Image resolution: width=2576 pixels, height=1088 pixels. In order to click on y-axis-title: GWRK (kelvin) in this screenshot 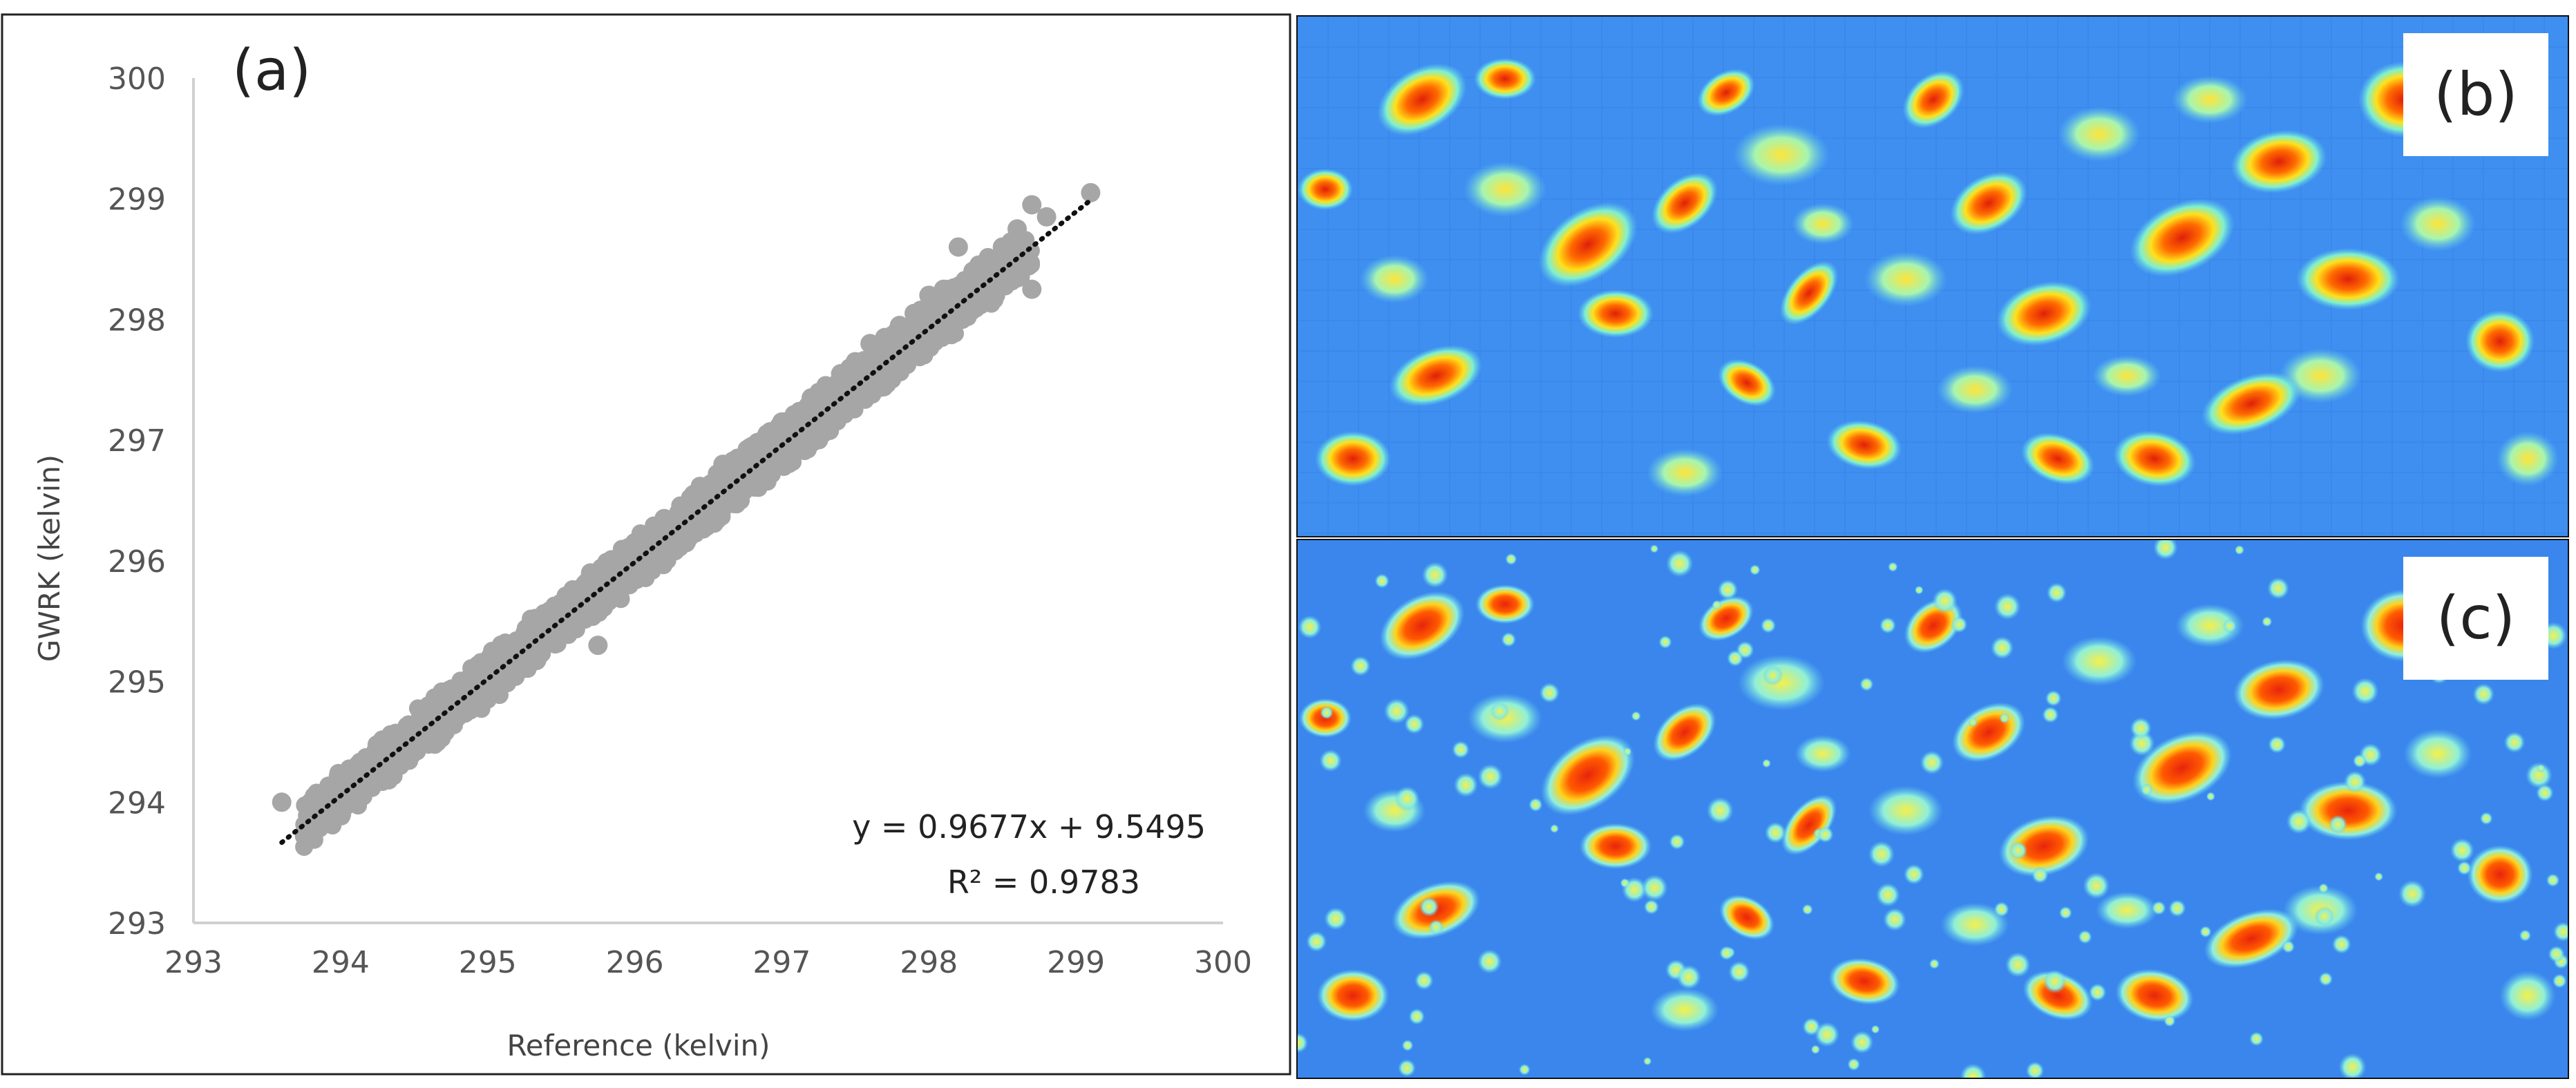, I will do `click(49, 558)`.